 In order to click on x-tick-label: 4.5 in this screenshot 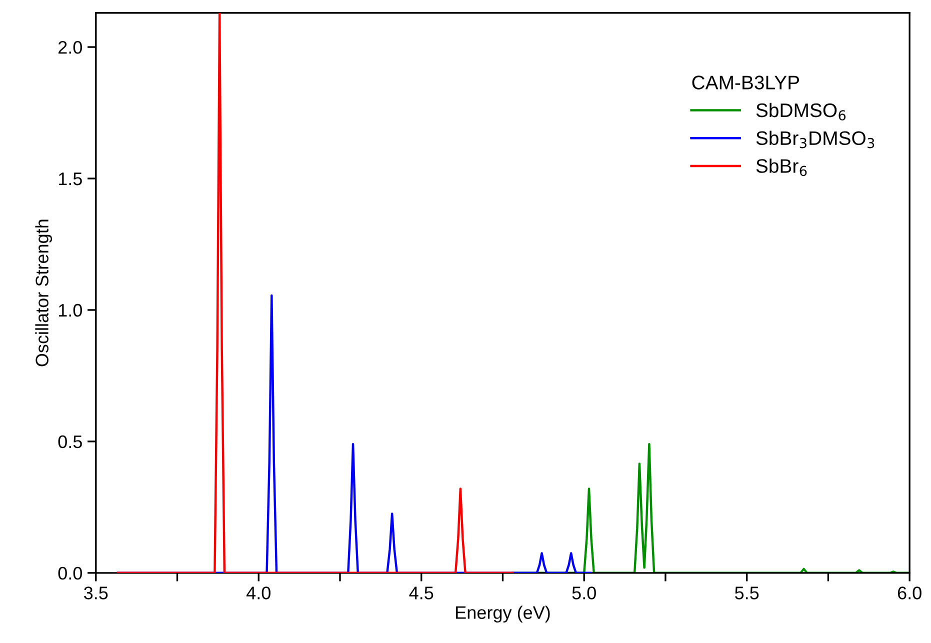, I will do `click(421, 593)`.